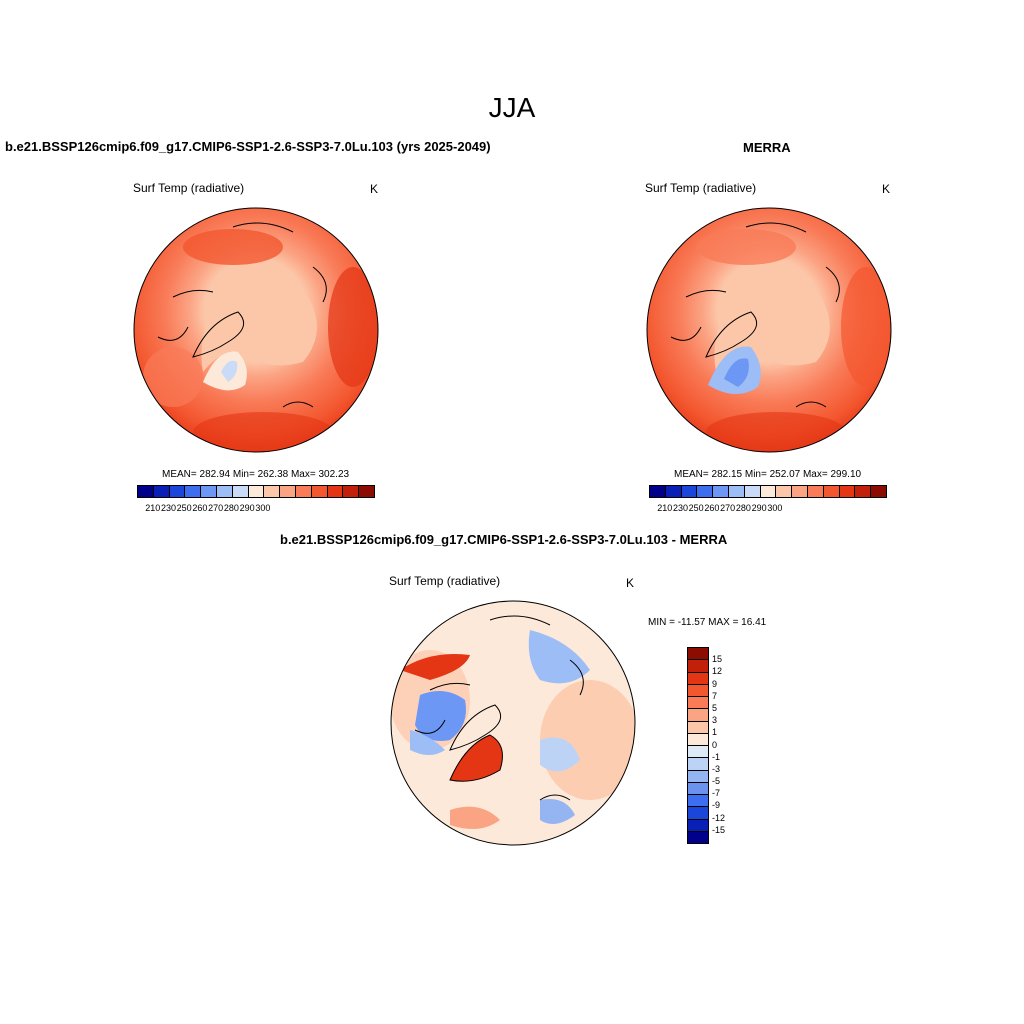 The image size is (1024, 1024). Describe the element at coordinates (715, 683) in the screenshot. I see `colorbar-tick-label: 9` at that location.